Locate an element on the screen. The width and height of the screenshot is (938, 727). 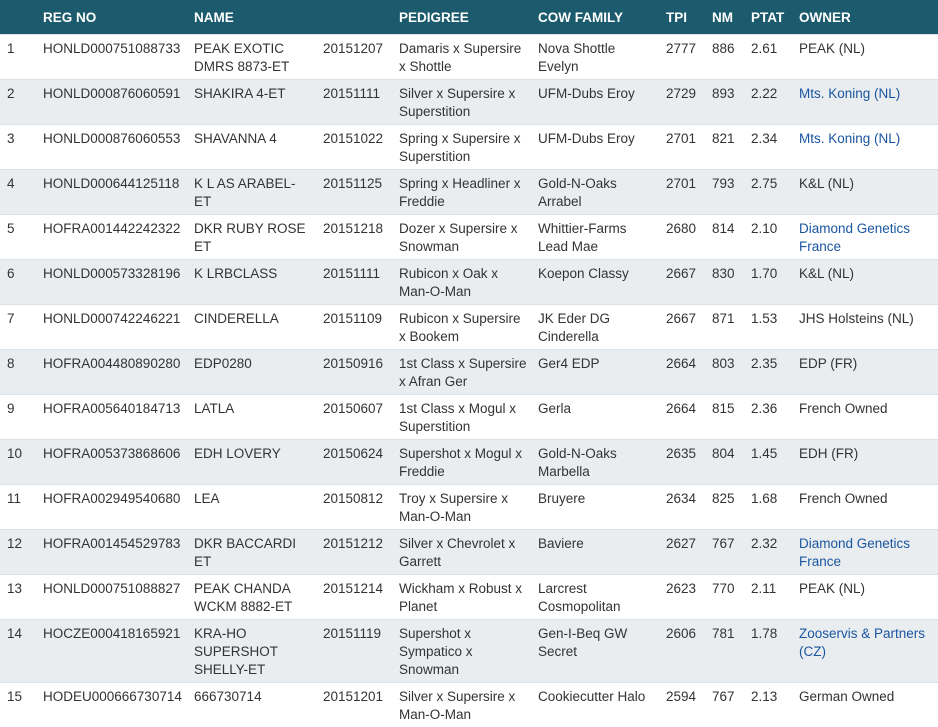
table-cell: 2729 is located at coordinates (682, 102).